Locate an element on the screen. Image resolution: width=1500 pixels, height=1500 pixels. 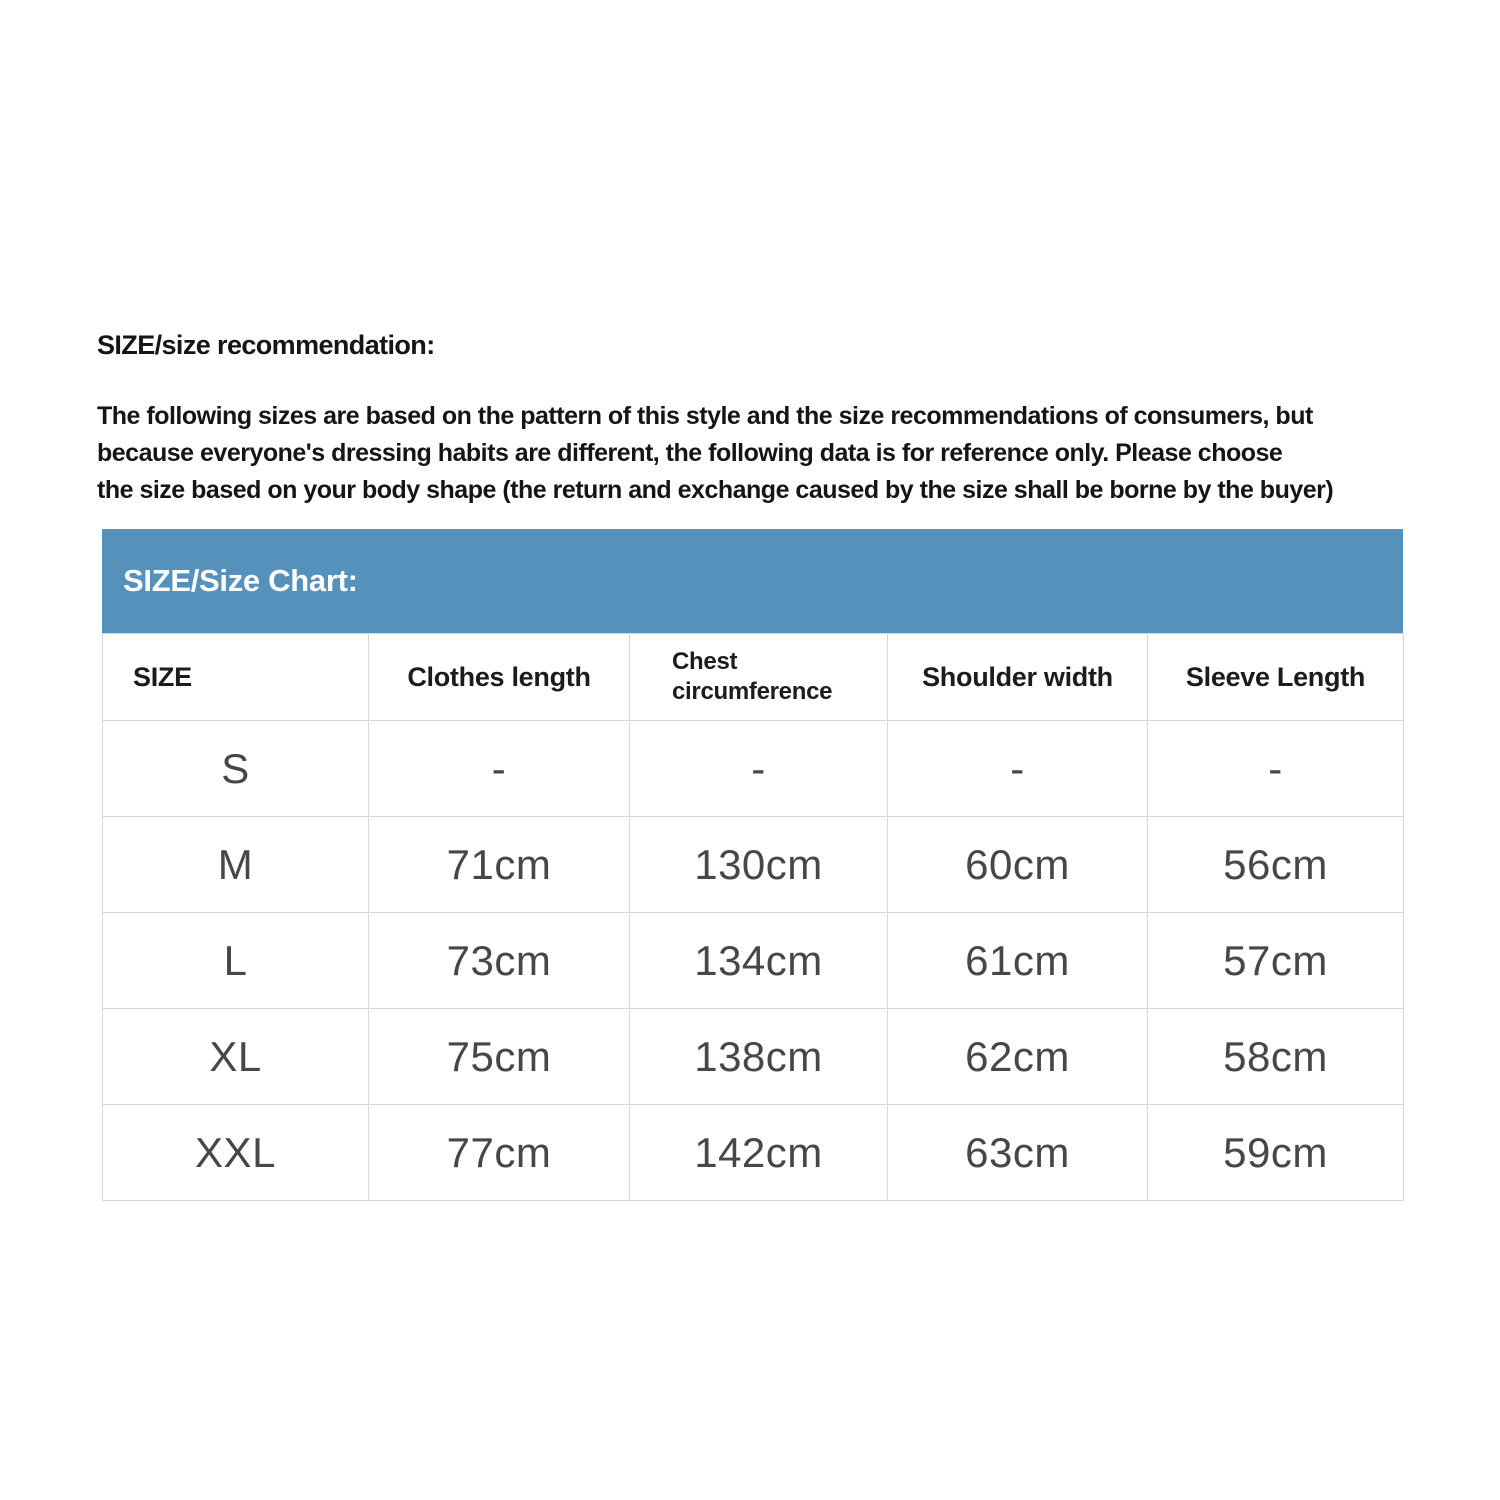
chest-circumference-cell: 142cm is located at coordinates (758, 1152).